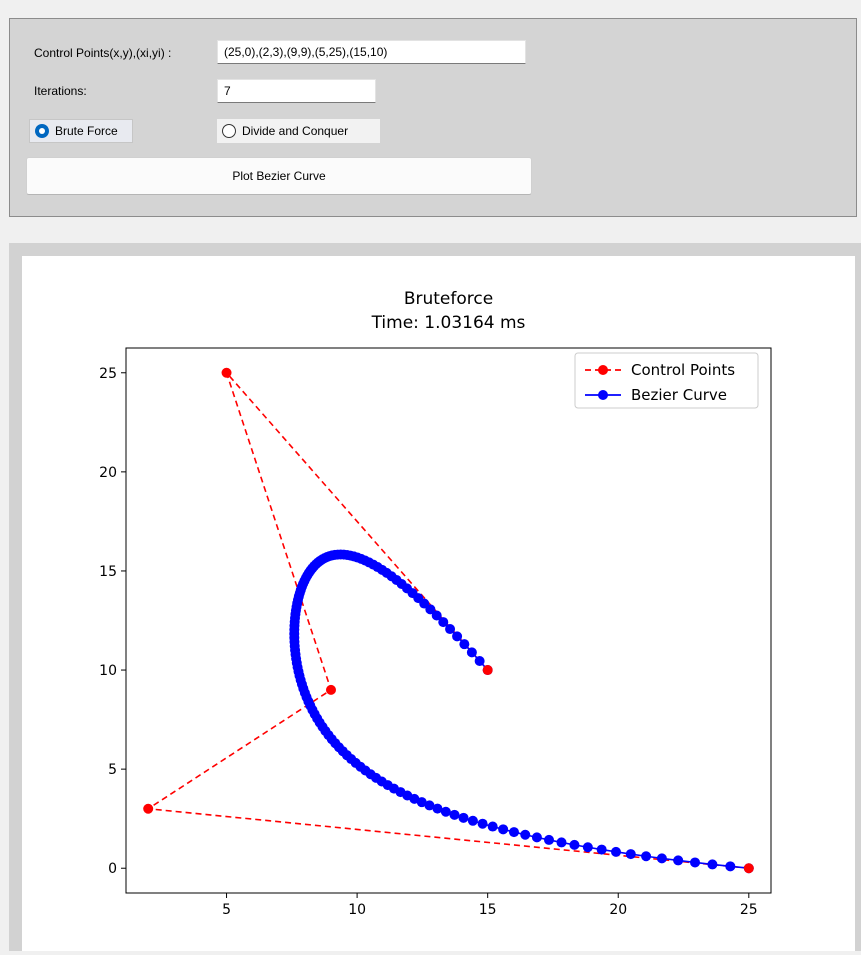  Describe the element at coordinates (488, 910) in the screenshot. I see `x-tick-label: 15` at that location.